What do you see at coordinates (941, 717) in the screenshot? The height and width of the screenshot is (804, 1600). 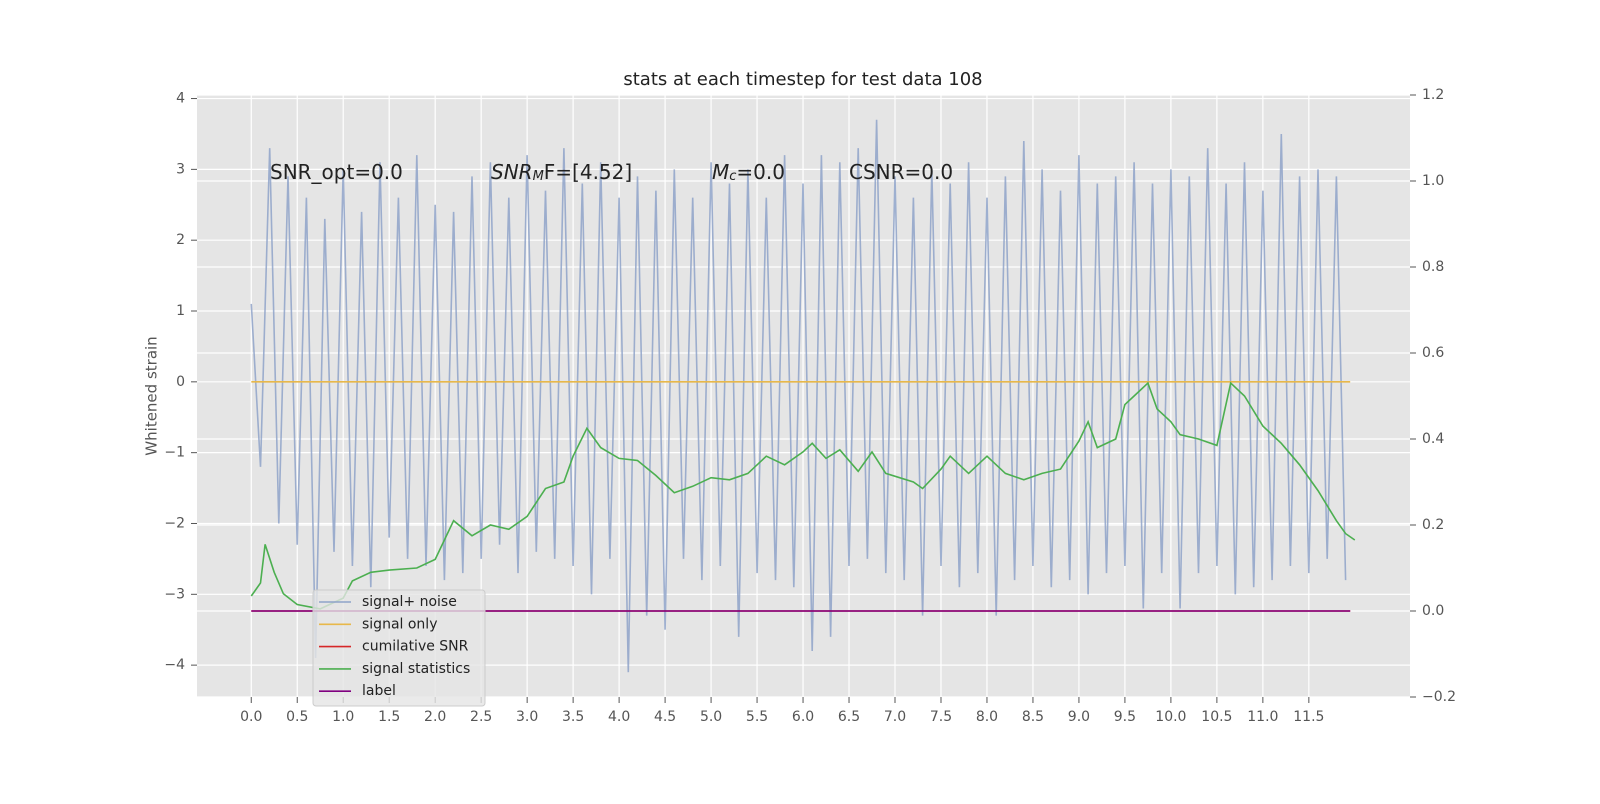 I see `x-tick-label: 7.5` at bounding box center [941, 717].